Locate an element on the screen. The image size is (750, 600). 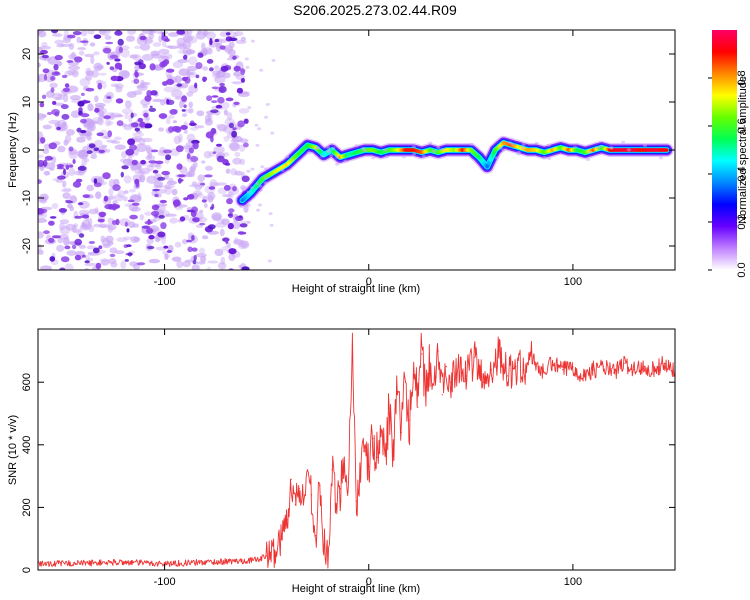
spectrogram-xlabel: Height of straight line (km) is located at coordinates (356, 289).